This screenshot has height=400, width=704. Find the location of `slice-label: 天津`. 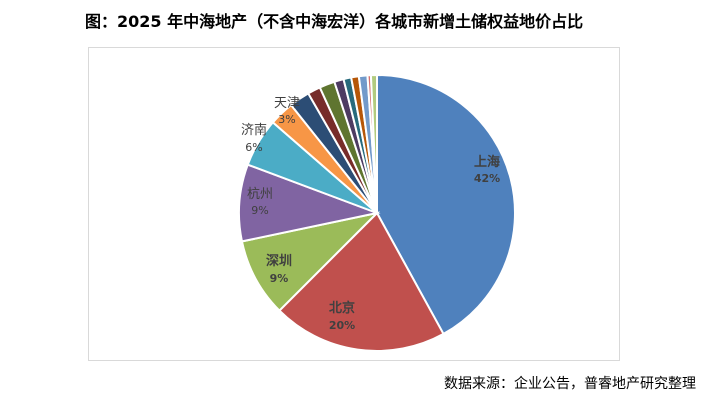

slice-label: 天津 is located at coordinates (287, 103).